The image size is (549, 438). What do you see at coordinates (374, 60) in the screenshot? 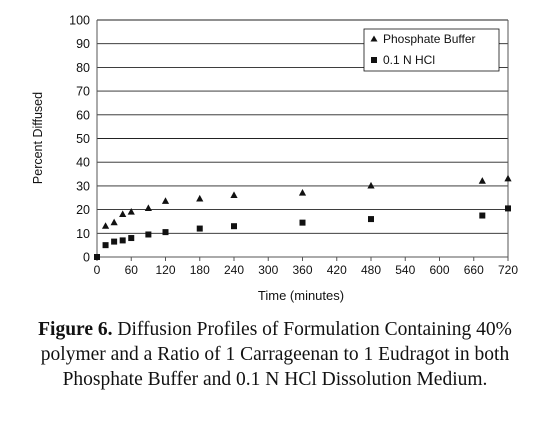
I see `legend-square-marker` at bounding box center [374, 60].